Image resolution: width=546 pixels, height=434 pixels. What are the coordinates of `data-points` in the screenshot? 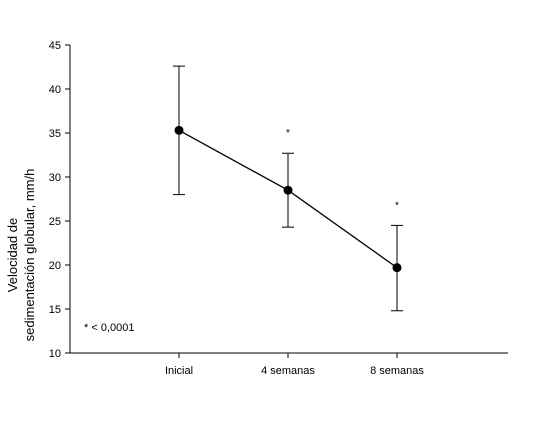 It's located at (288, 199).